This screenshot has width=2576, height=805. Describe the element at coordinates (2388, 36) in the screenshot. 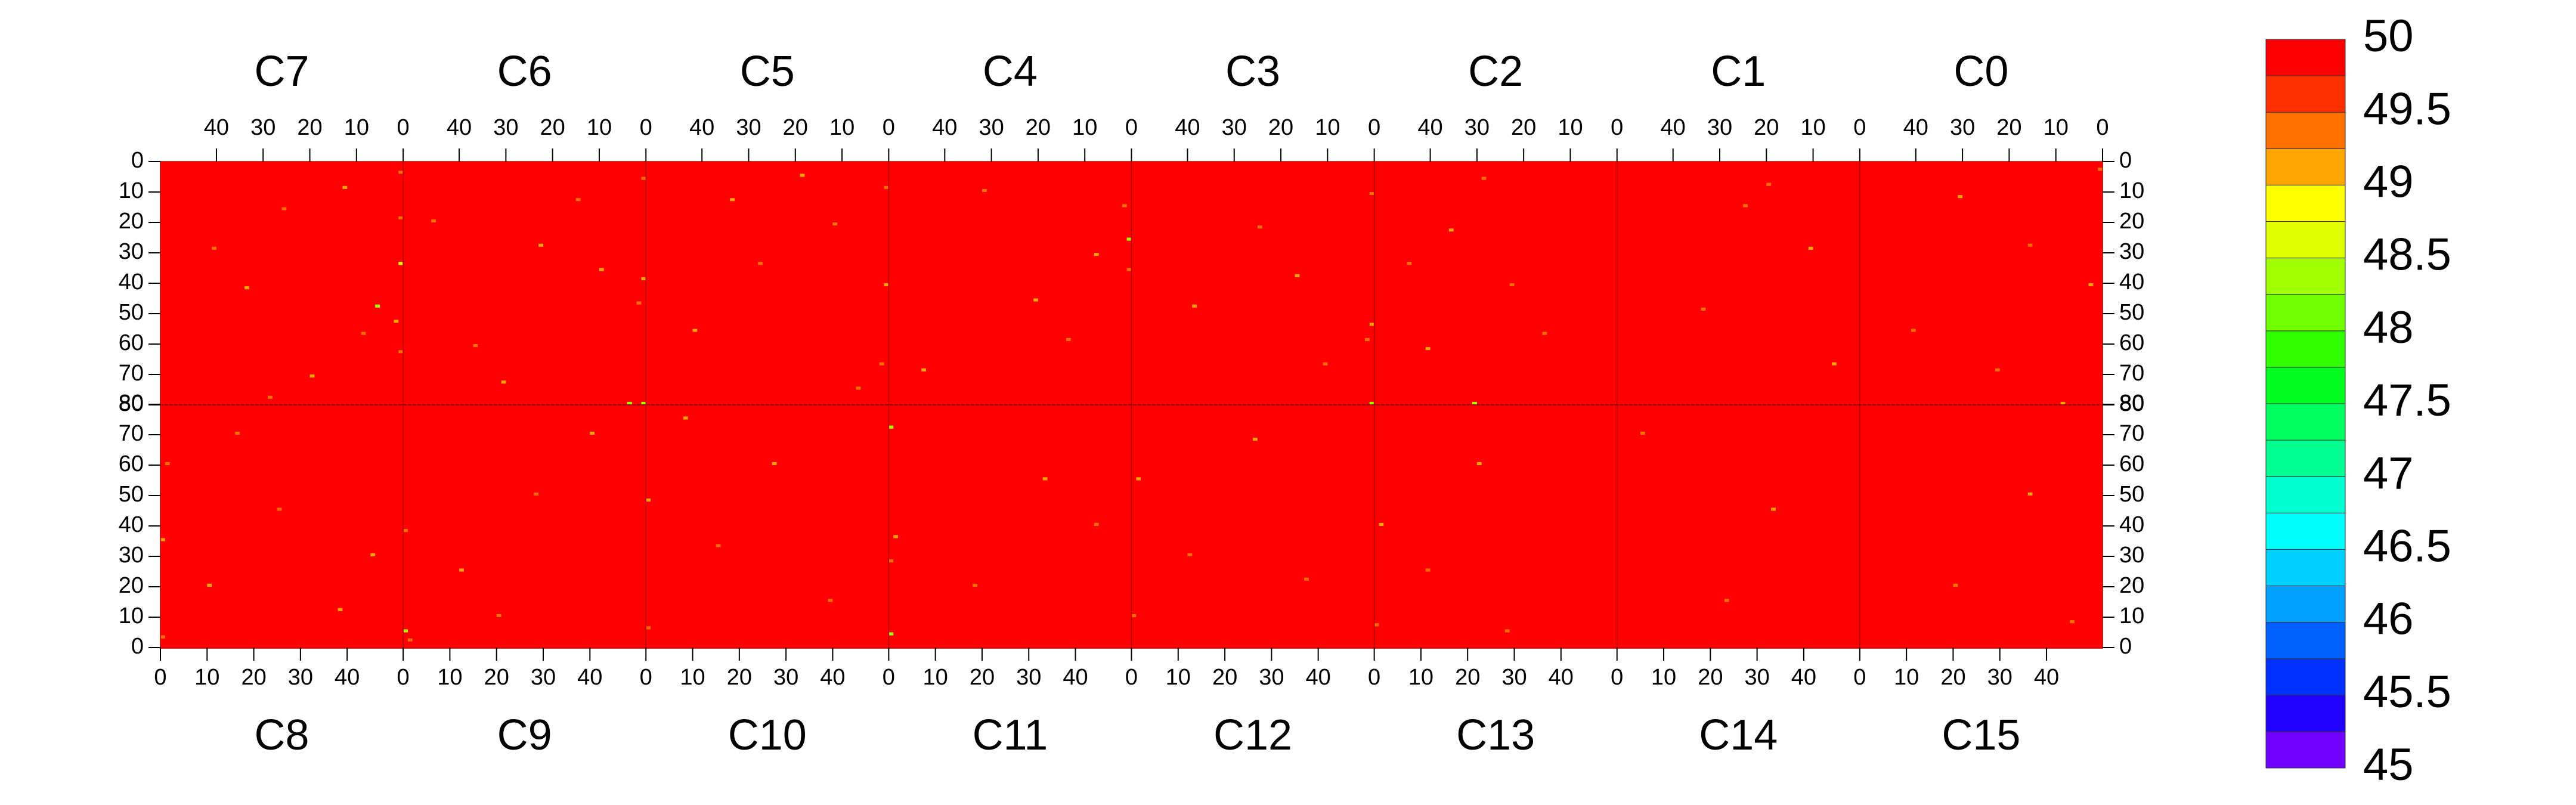

I see `colorbar-label: 50` at that location.